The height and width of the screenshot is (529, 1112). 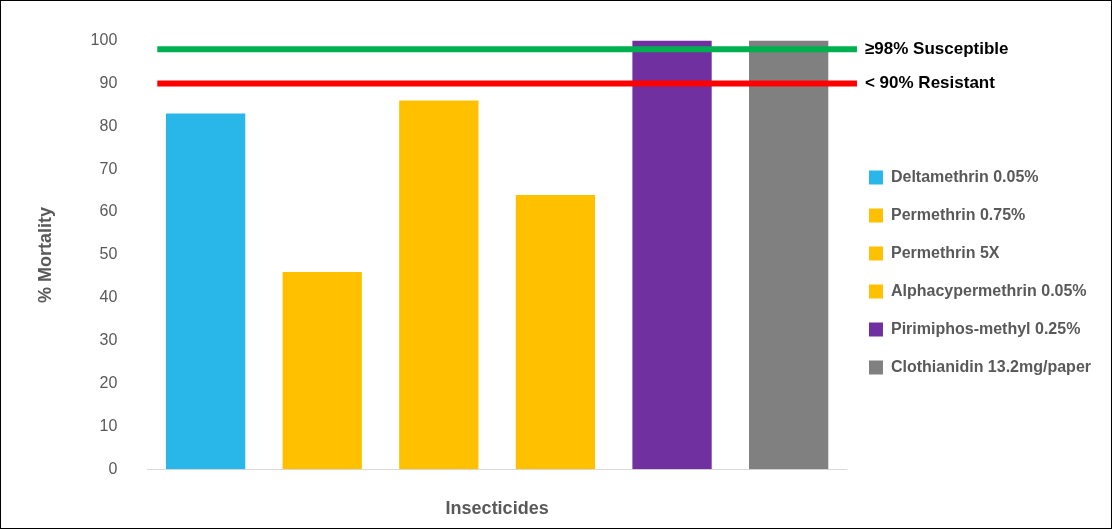 What do you see at coordinates (108, 168) in the screenshot?
I see `y-tick-label: 70` at bounding box center [108, 168].